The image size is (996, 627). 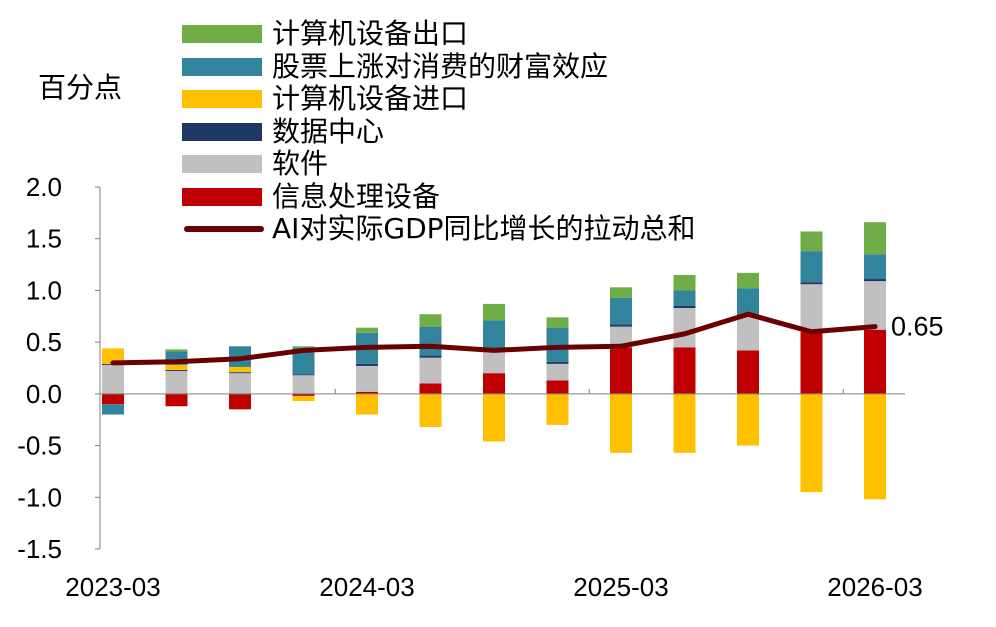 I want to click on y-tick-label: 2.0, so click(x=44, y=187).